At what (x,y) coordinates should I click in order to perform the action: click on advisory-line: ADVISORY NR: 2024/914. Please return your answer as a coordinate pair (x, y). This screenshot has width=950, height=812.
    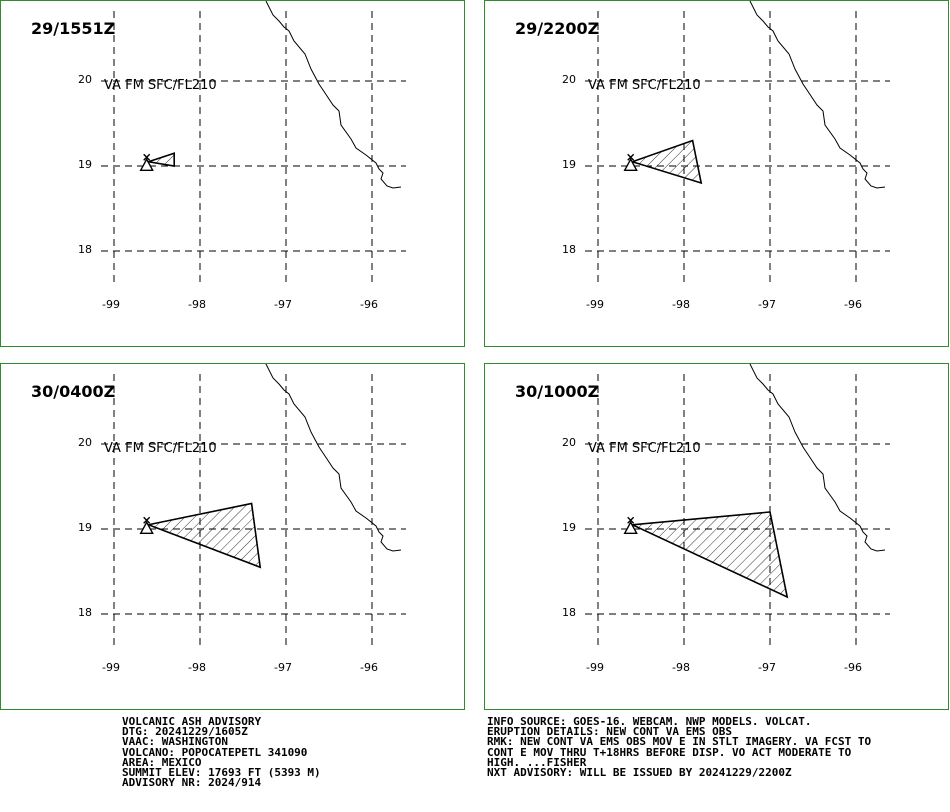
    Looking at the image, I should click on (192, 783).